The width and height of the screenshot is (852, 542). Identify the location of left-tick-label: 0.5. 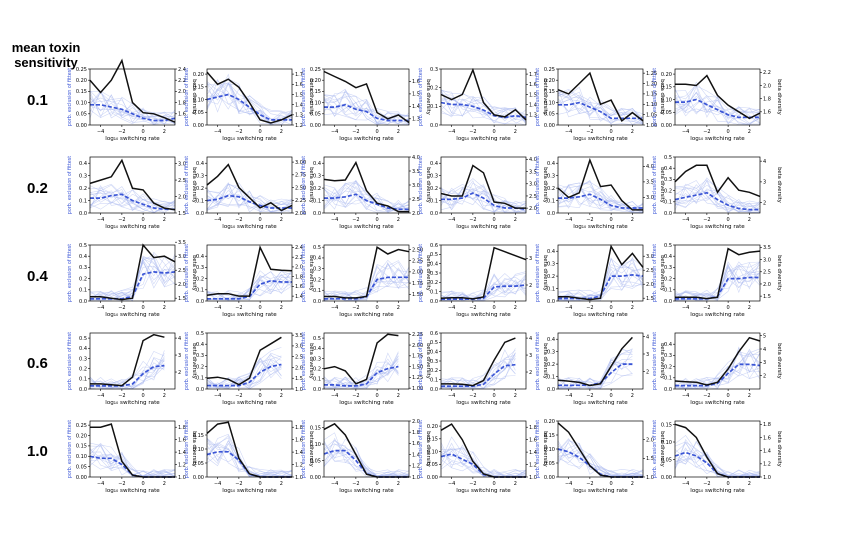
(83, 339).